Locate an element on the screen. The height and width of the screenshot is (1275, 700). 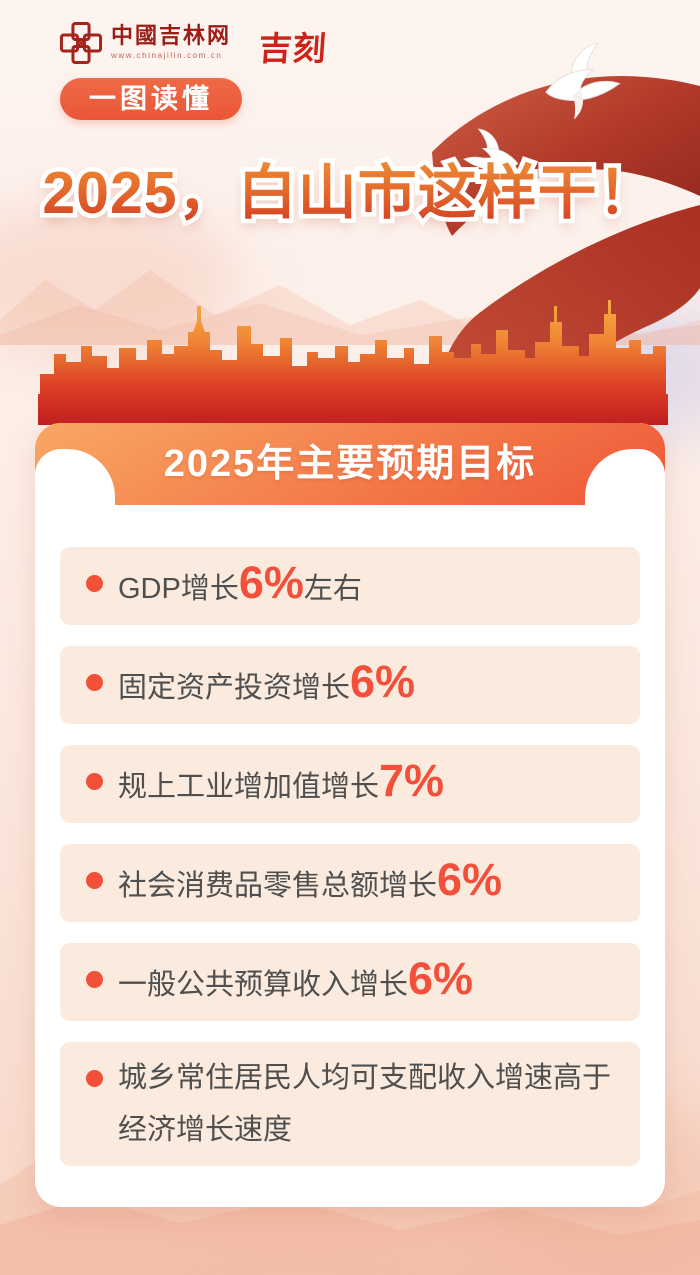
target-text: 一般公共预算收入增长6% is located at coordinates (295, 982).